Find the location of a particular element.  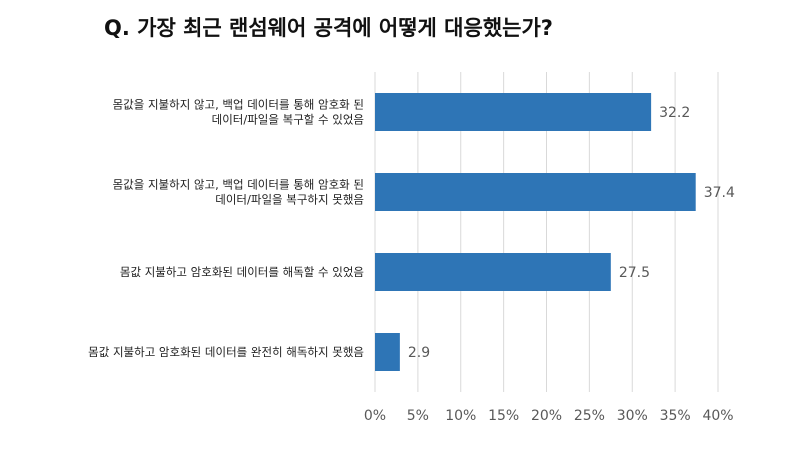

category-label-3-line-0: 몸값 지불하고 암호화된 데이터를 완전히 해독하지 못했음 is located at coordinates (226, 352).